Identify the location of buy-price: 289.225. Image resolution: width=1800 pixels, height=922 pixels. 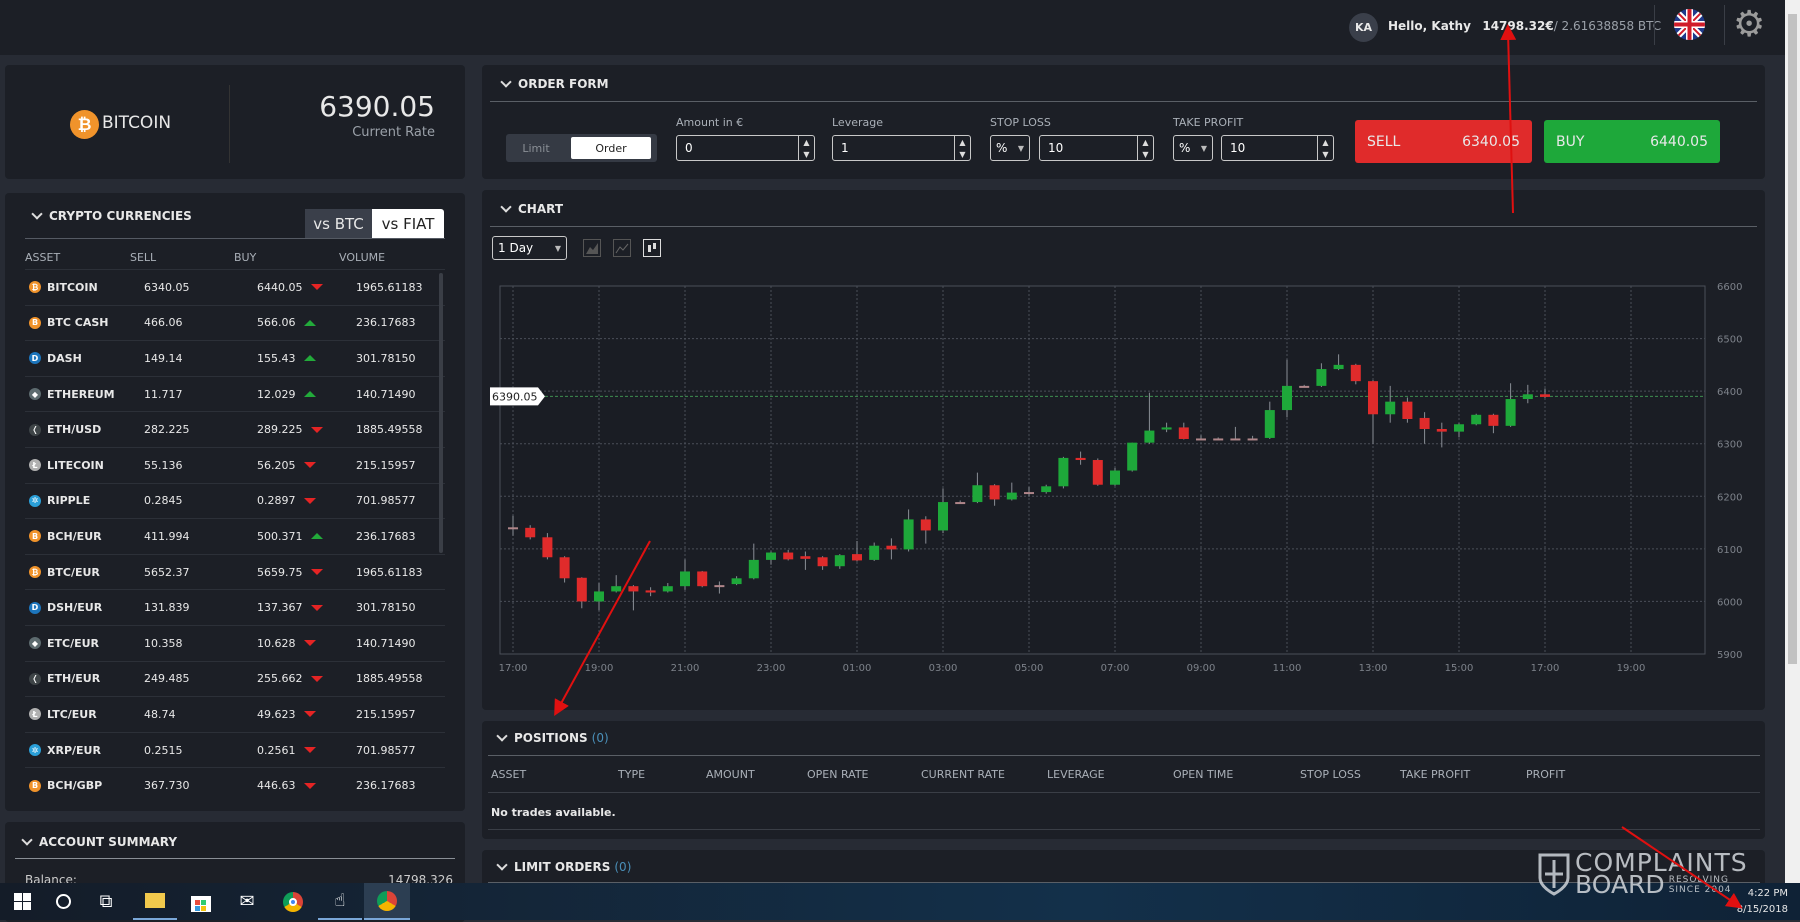
(280, 430).